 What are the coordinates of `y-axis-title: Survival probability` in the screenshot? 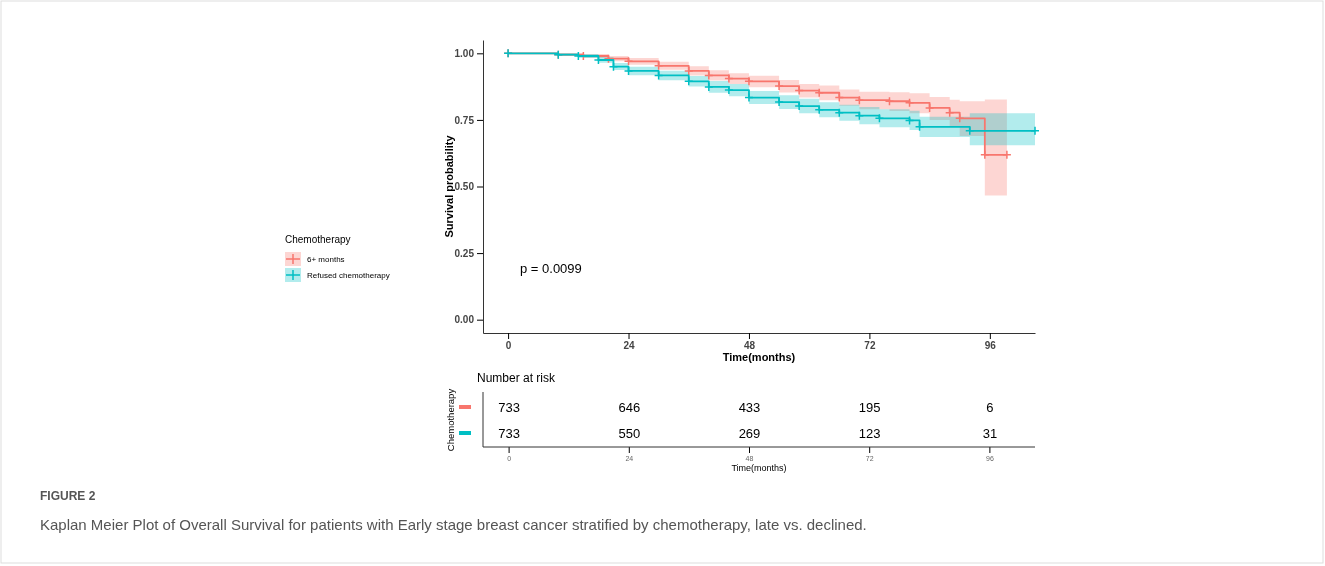 It's located at (449, 186).